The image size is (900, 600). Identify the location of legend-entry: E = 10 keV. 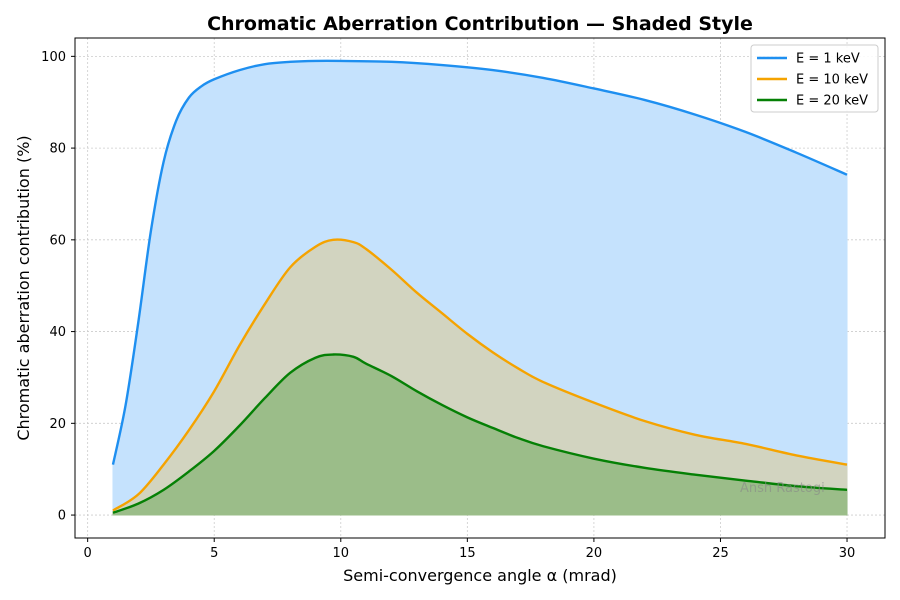
(832, 80).